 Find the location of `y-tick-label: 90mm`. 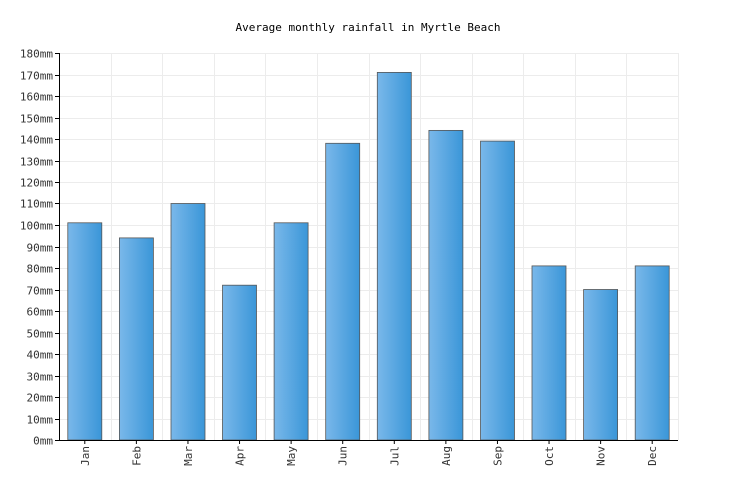

y-tick-label: 90mm is located at coordinates (40, 248).